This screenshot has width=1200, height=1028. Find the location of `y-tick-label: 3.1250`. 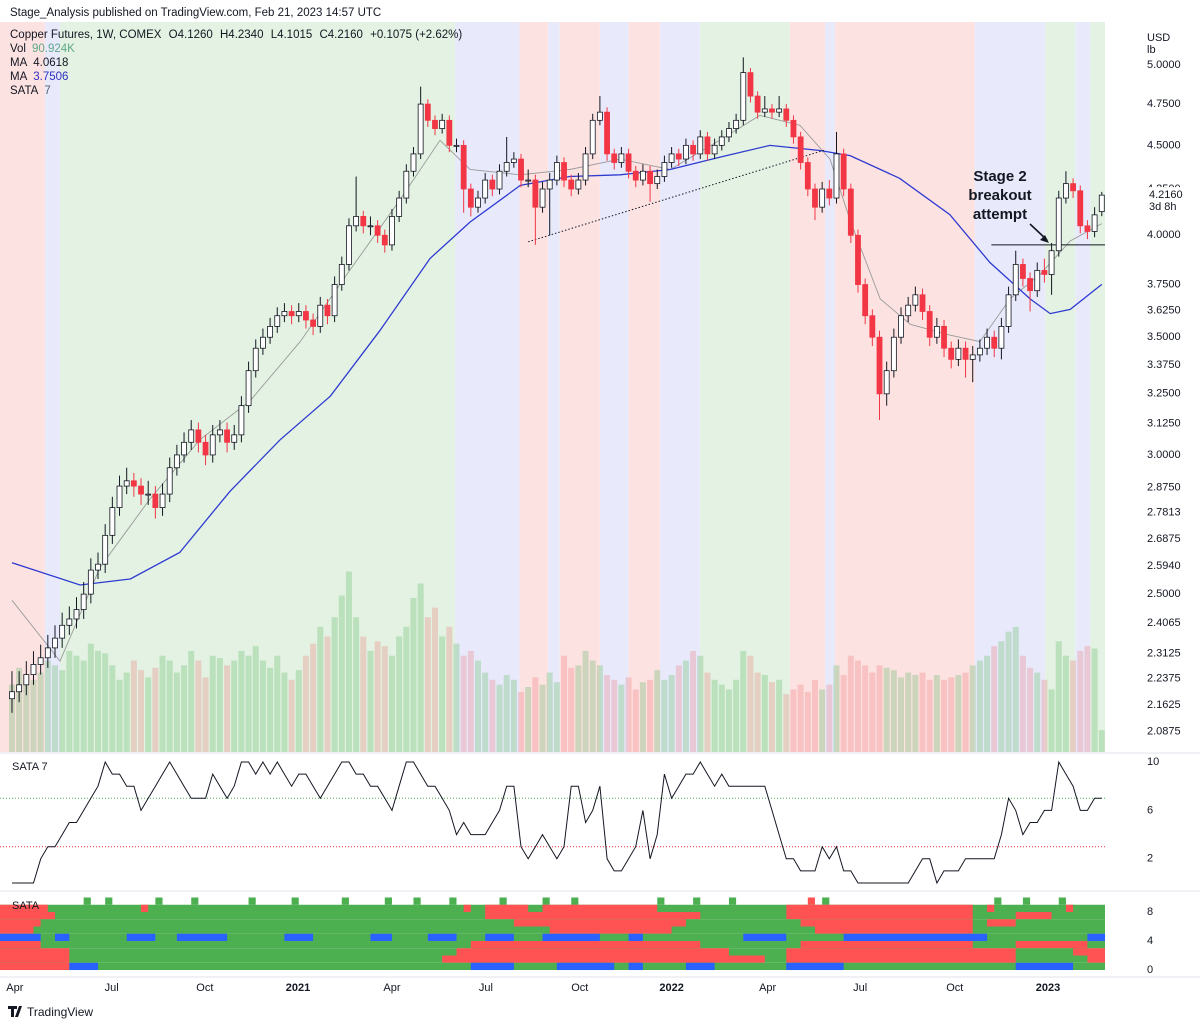

y-tick-label: 3.1250 is located at coordinates (1164, 424).